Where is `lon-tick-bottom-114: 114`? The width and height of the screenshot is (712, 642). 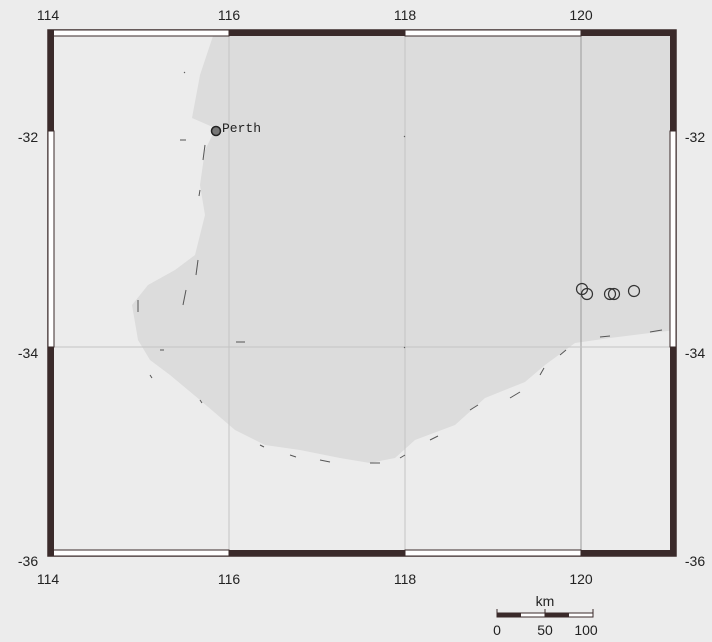 lon-tick-bottom-114: 114 is located at coordinates (48, 579).